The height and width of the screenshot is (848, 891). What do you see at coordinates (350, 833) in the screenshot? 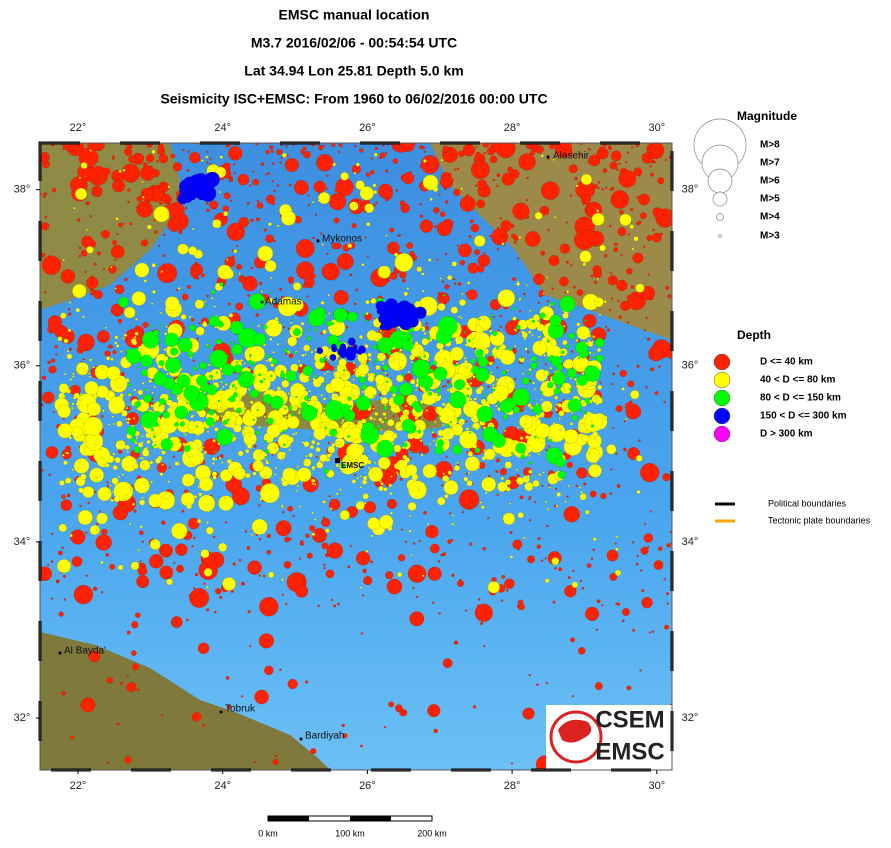
I see `scale-label: 100 km` at bounding box center [350, 833].